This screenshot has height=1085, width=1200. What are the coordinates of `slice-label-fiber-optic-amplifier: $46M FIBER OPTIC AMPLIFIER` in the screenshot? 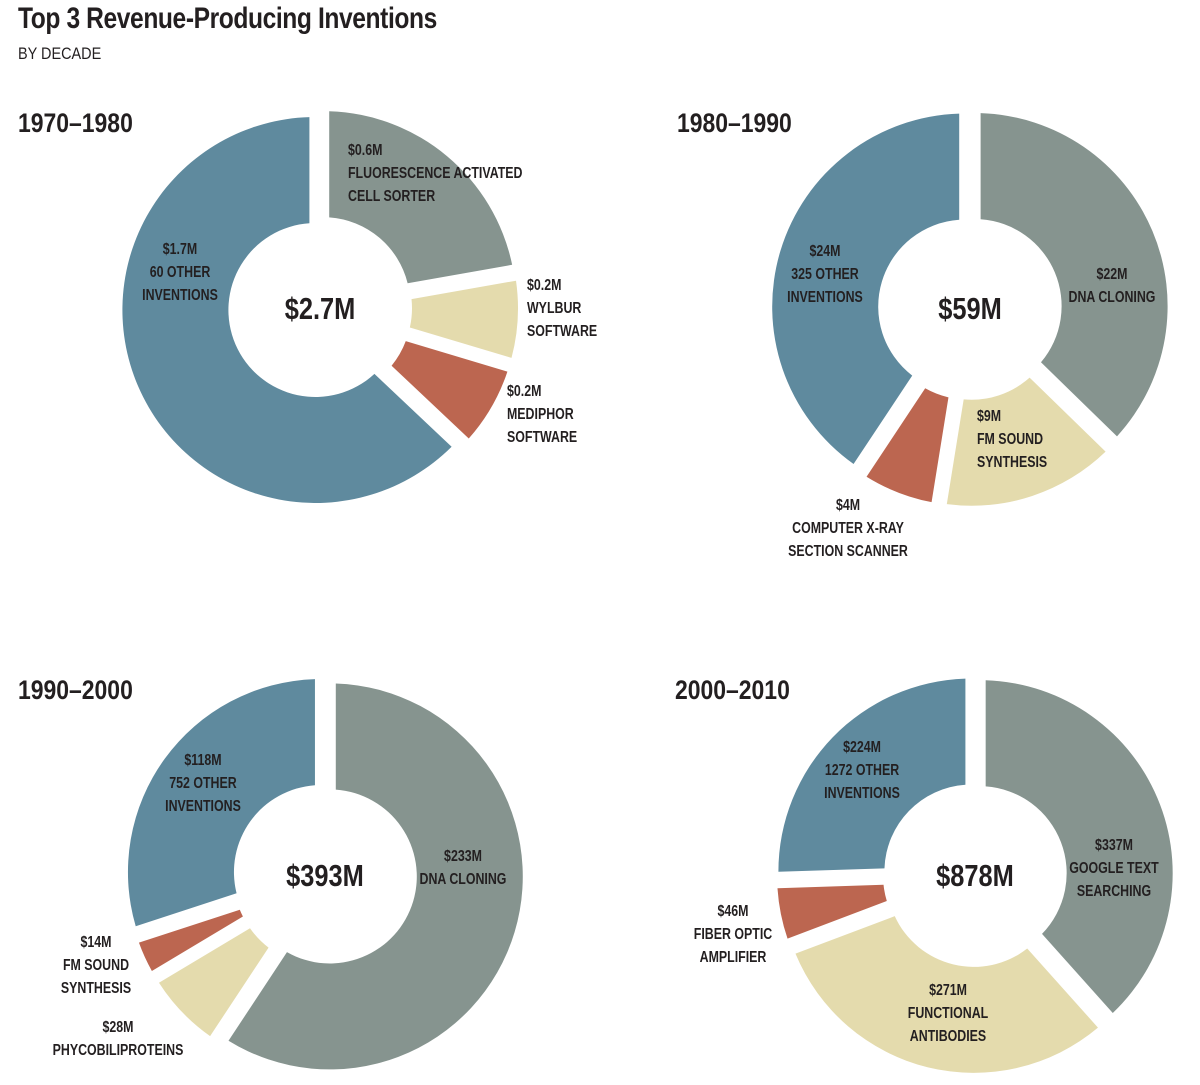 It's located at (733, 934).